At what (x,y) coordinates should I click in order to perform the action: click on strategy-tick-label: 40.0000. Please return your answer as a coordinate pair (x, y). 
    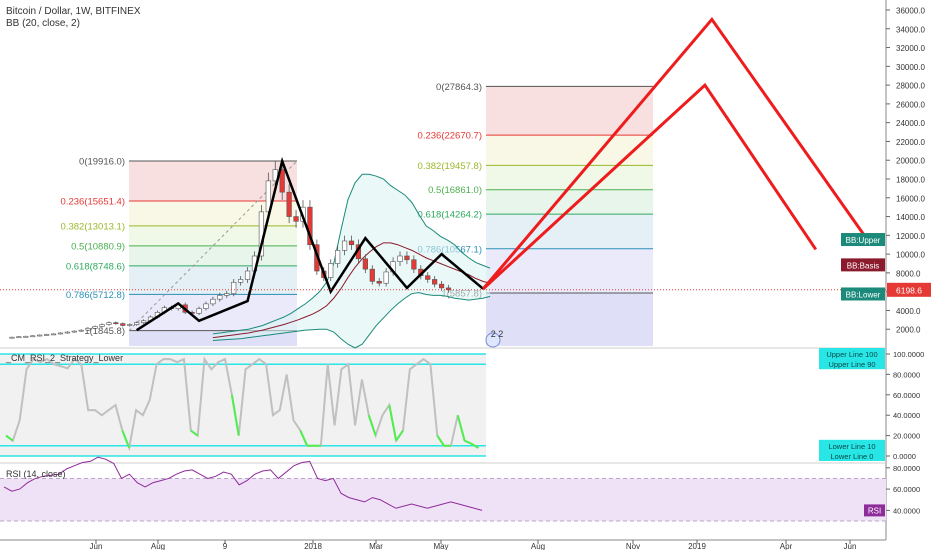
    Looking at the image, I should click on (906, 415).